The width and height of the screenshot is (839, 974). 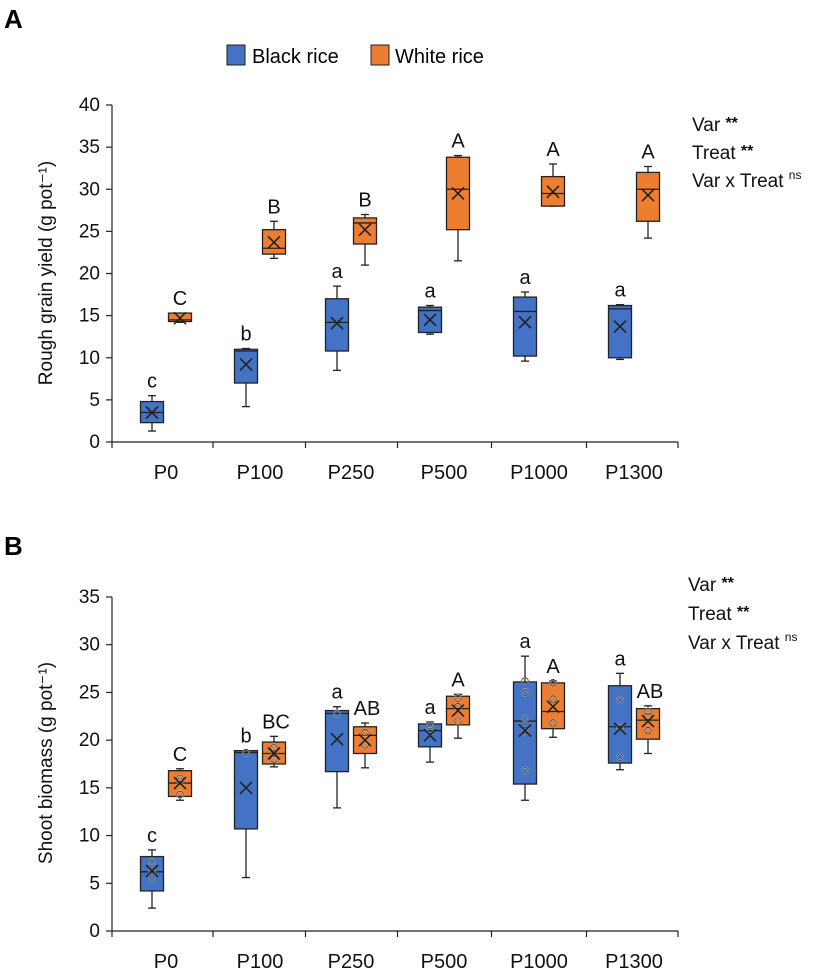 I want to click on stats-label: Treat **, so click(x=723, y=153).